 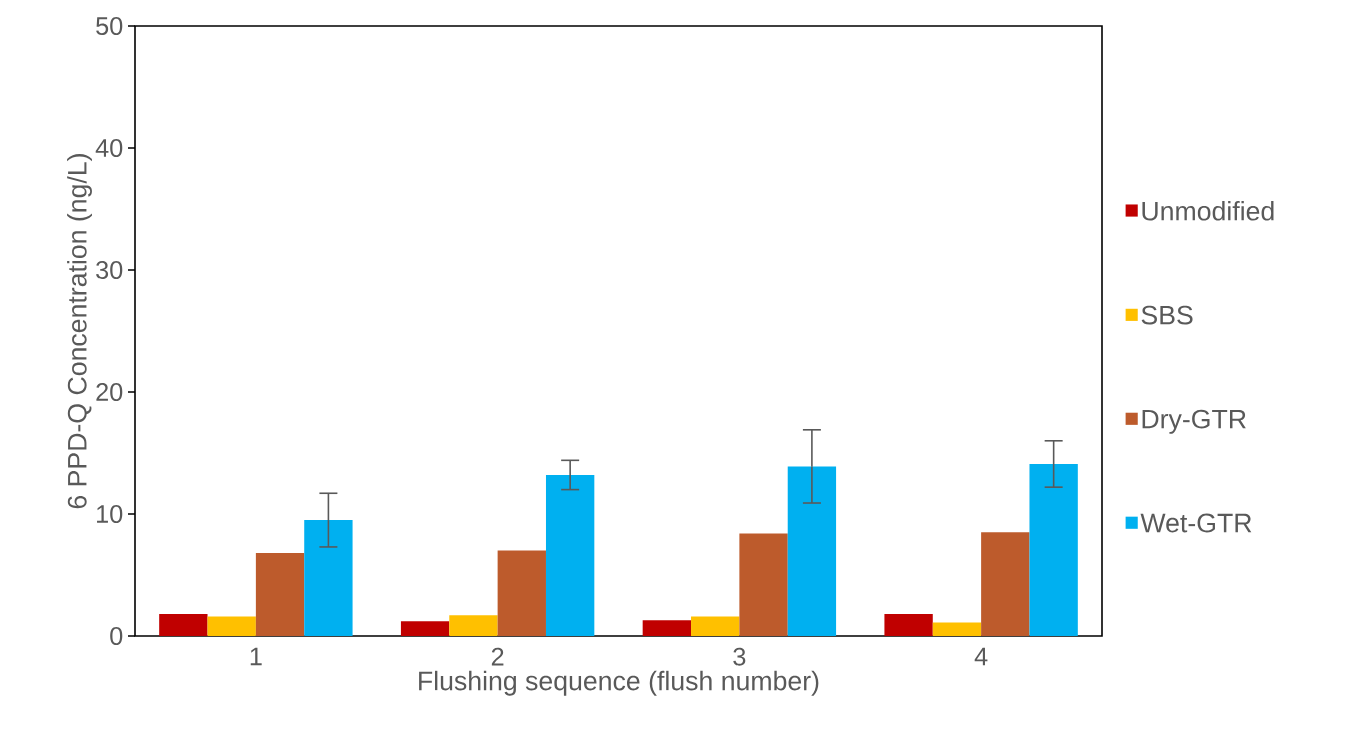 I want to click on legend-label: Wet-GTR, so click(x=1196, y=523).